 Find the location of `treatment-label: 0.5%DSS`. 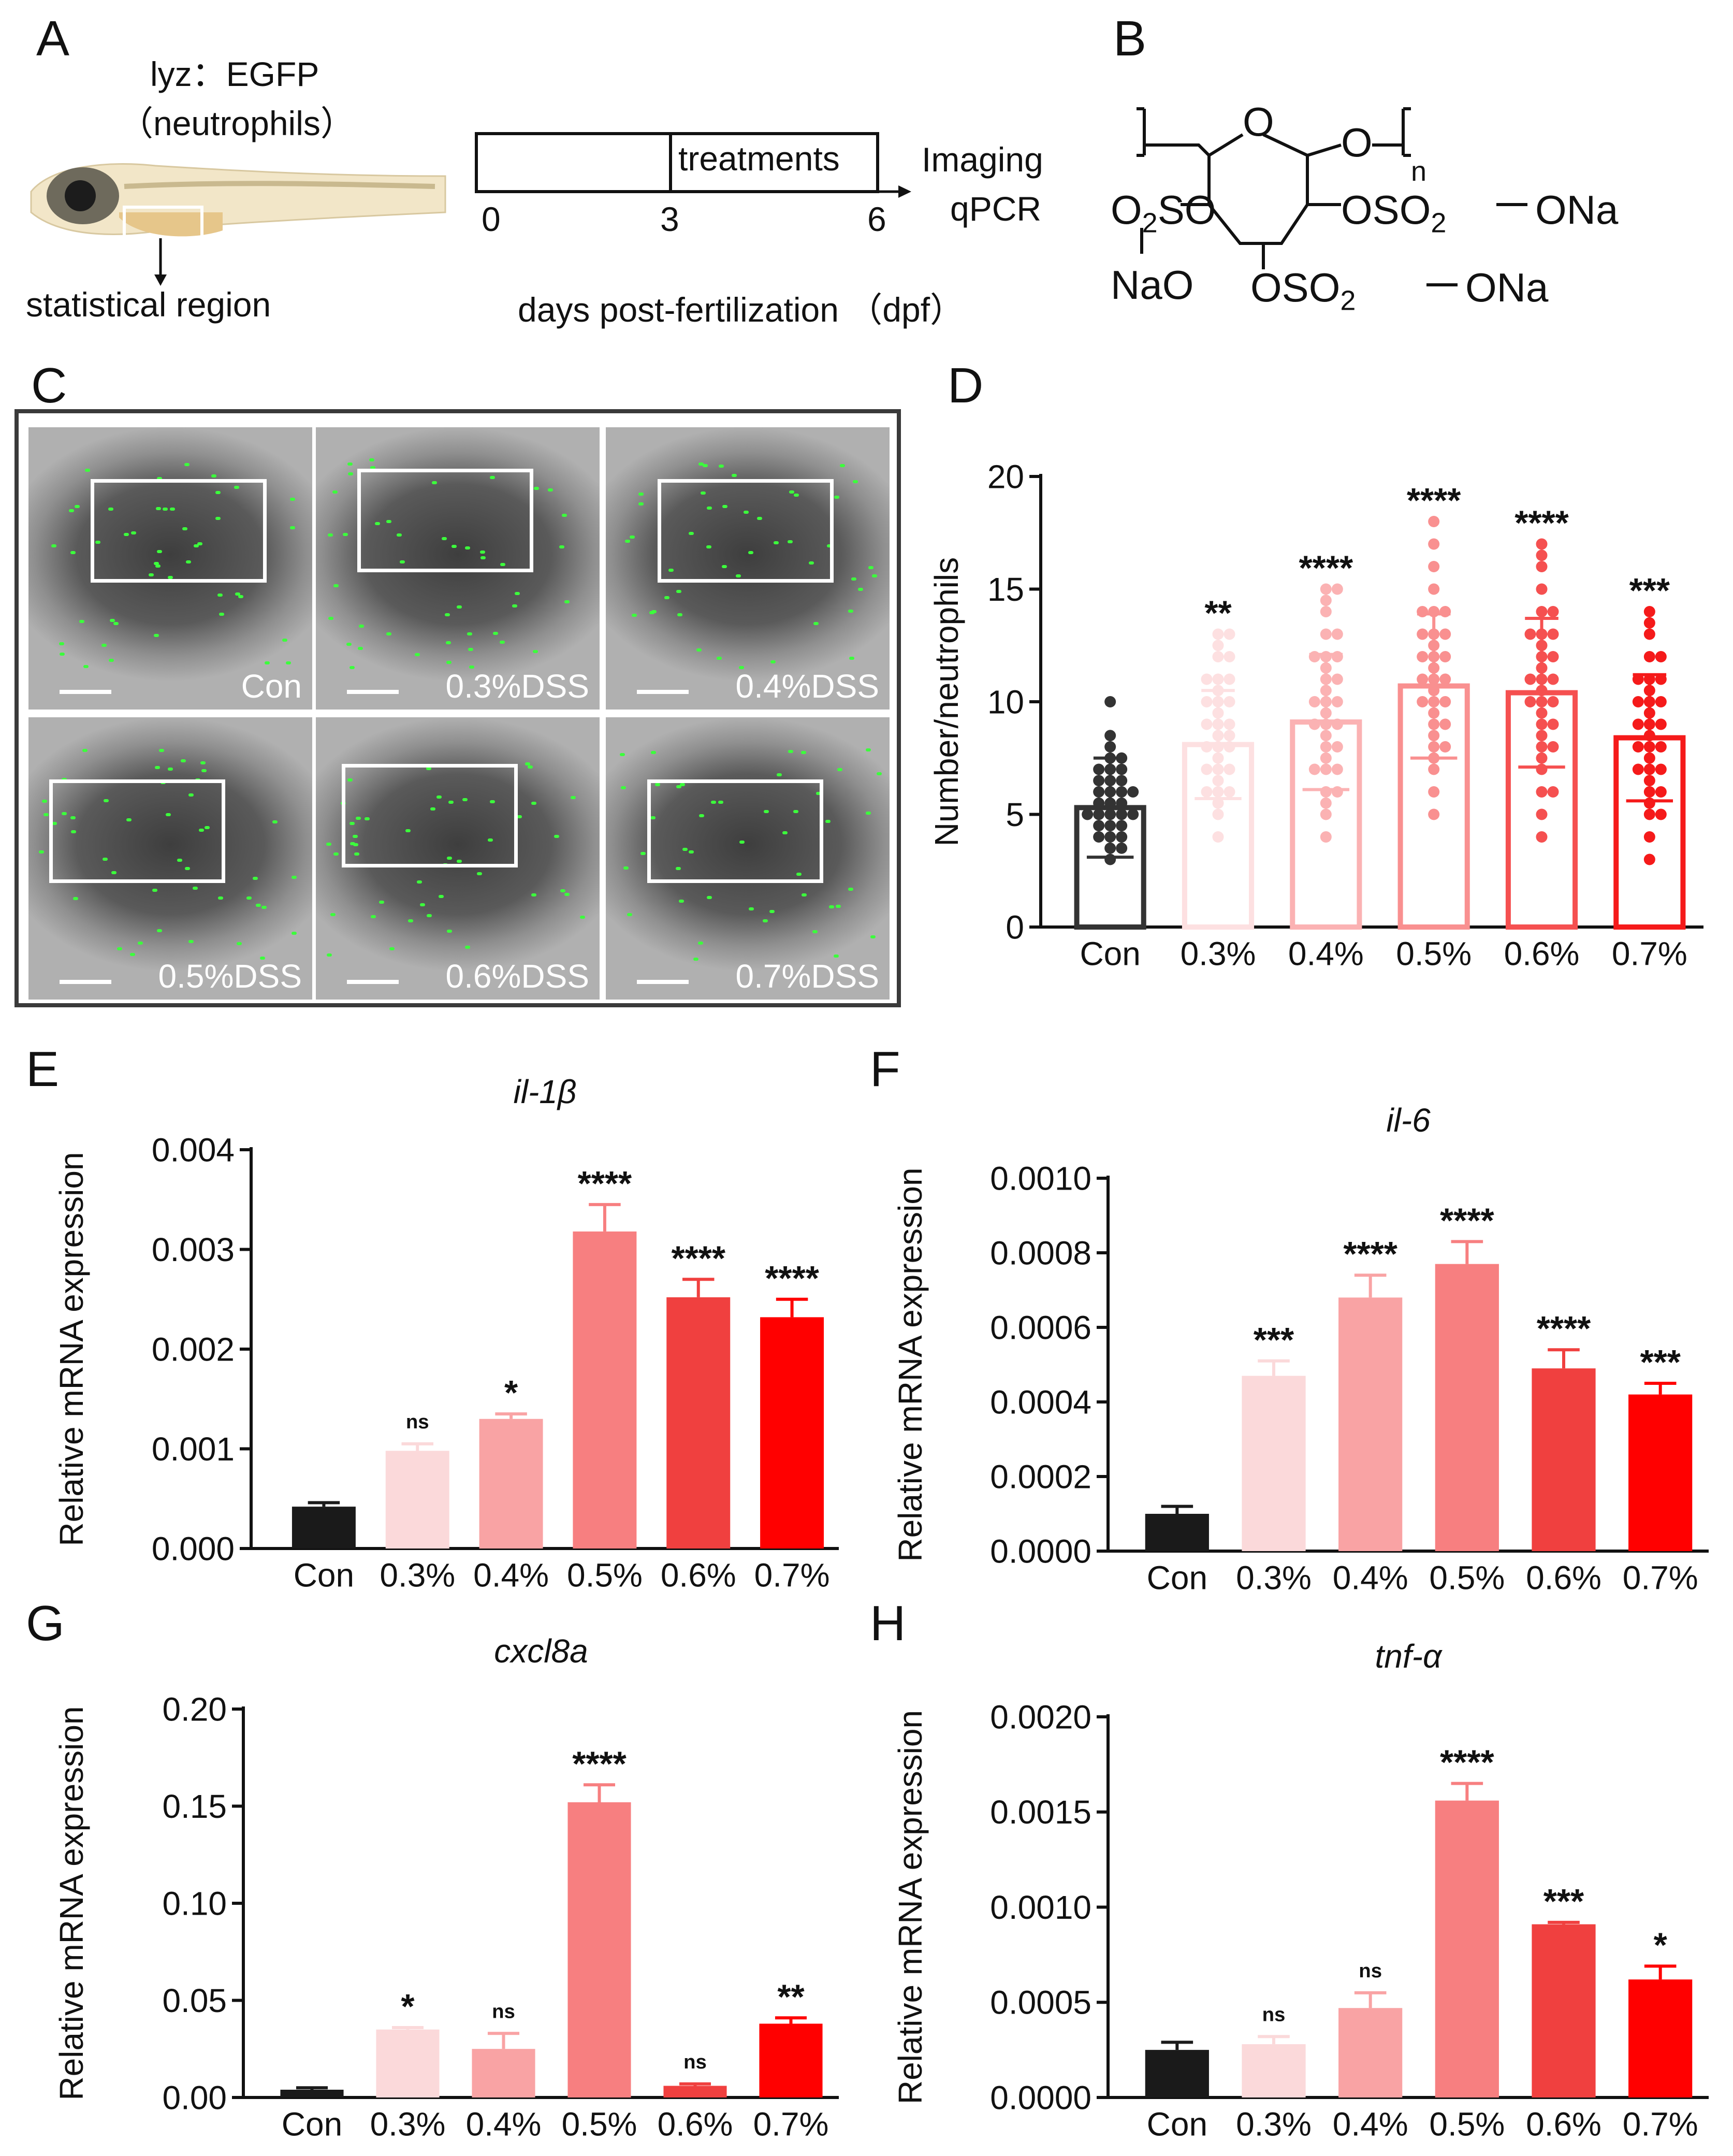

treatment-label: 0.5%DSS is located at coordinates (230, 976).